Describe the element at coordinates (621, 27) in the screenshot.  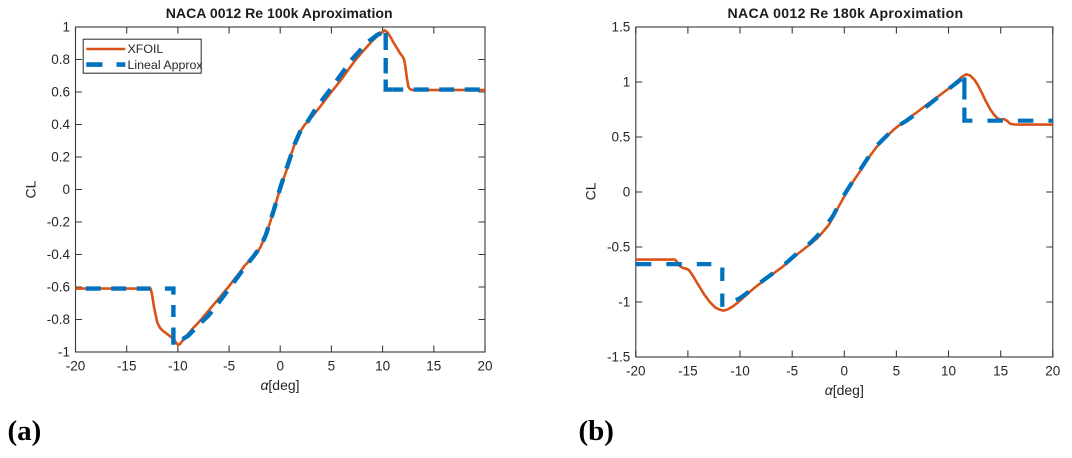
I see `svg-text: 1.5` at that location.